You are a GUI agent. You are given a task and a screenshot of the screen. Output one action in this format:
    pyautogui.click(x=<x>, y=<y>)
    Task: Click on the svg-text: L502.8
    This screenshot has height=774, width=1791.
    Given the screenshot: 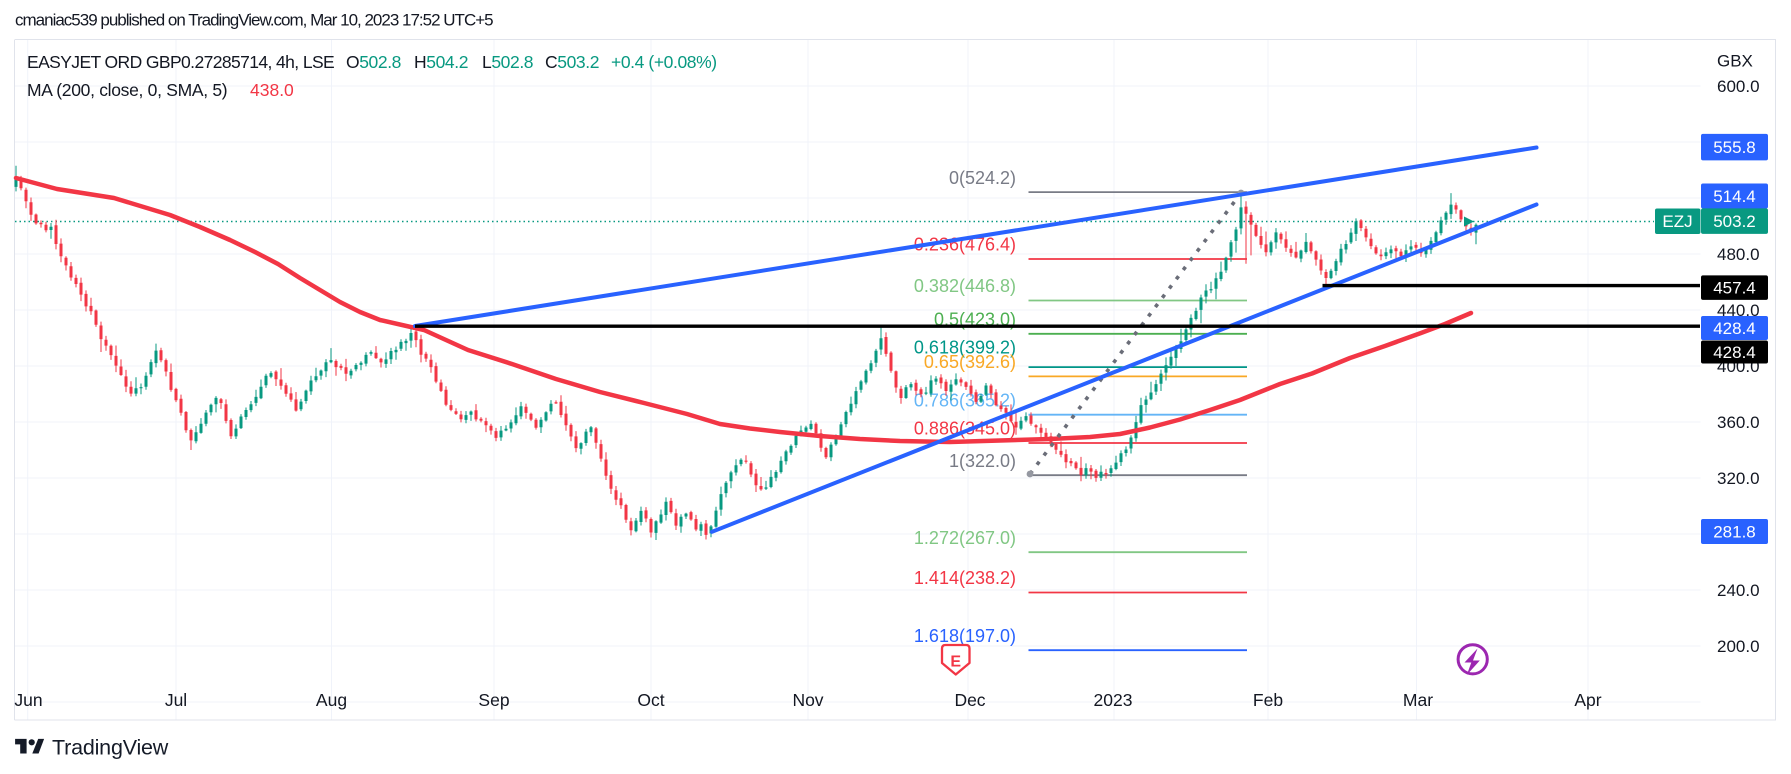 What is the action you would take?
    pyautogui.click(x=507, y=62)
    